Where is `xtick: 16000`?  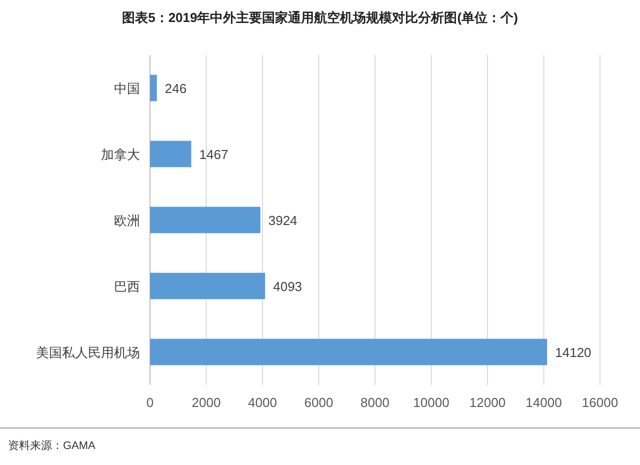 xtick: 16000 is located at coordinates (600, 402).